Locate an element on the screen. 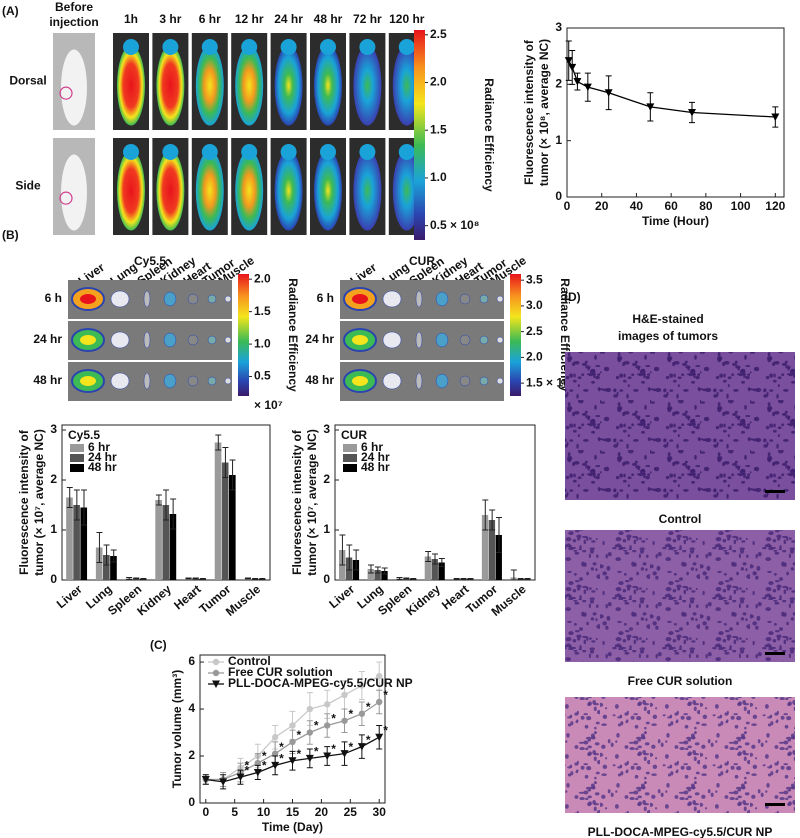 The height and width of the screenshot is (838, 800). x-axis-label: Time (Hour) is located at coordinates (675, 221).